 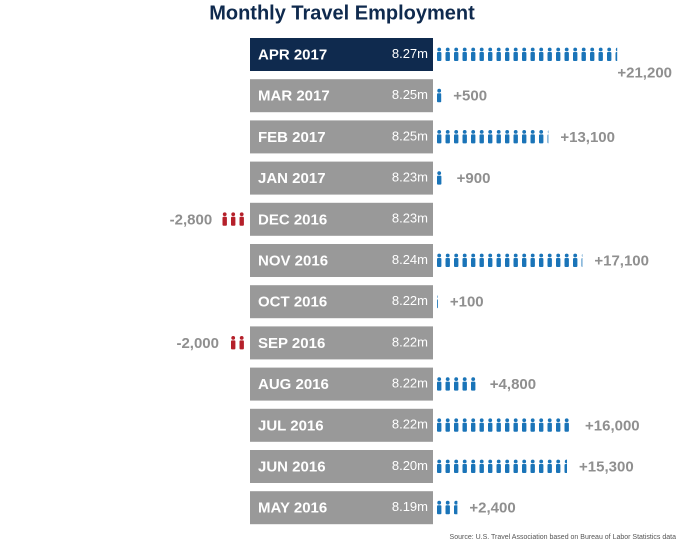 What do you see at coordinates (467, 302) in the screenshot?
I see `change-label: +100` at bounding box center [467, 302].